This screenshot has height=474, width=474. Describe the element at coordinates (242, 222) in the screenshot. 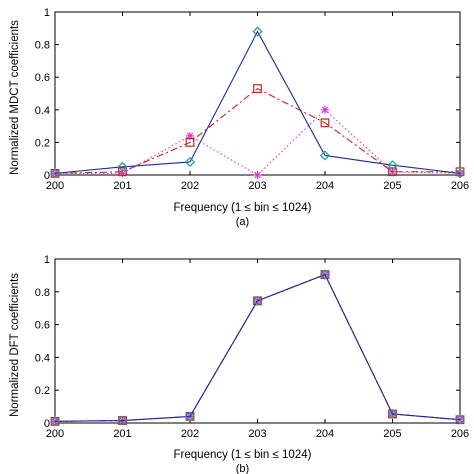

I see `panel-caption: (a)` at that location.